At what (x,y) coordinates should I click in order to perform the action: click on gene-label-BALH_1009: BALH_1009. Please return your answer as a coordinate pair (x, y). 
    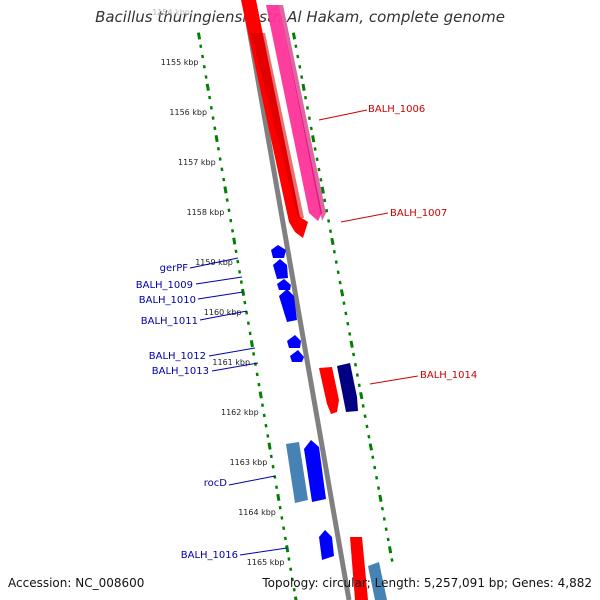
    Looking at the image, I should click on (164, 285).